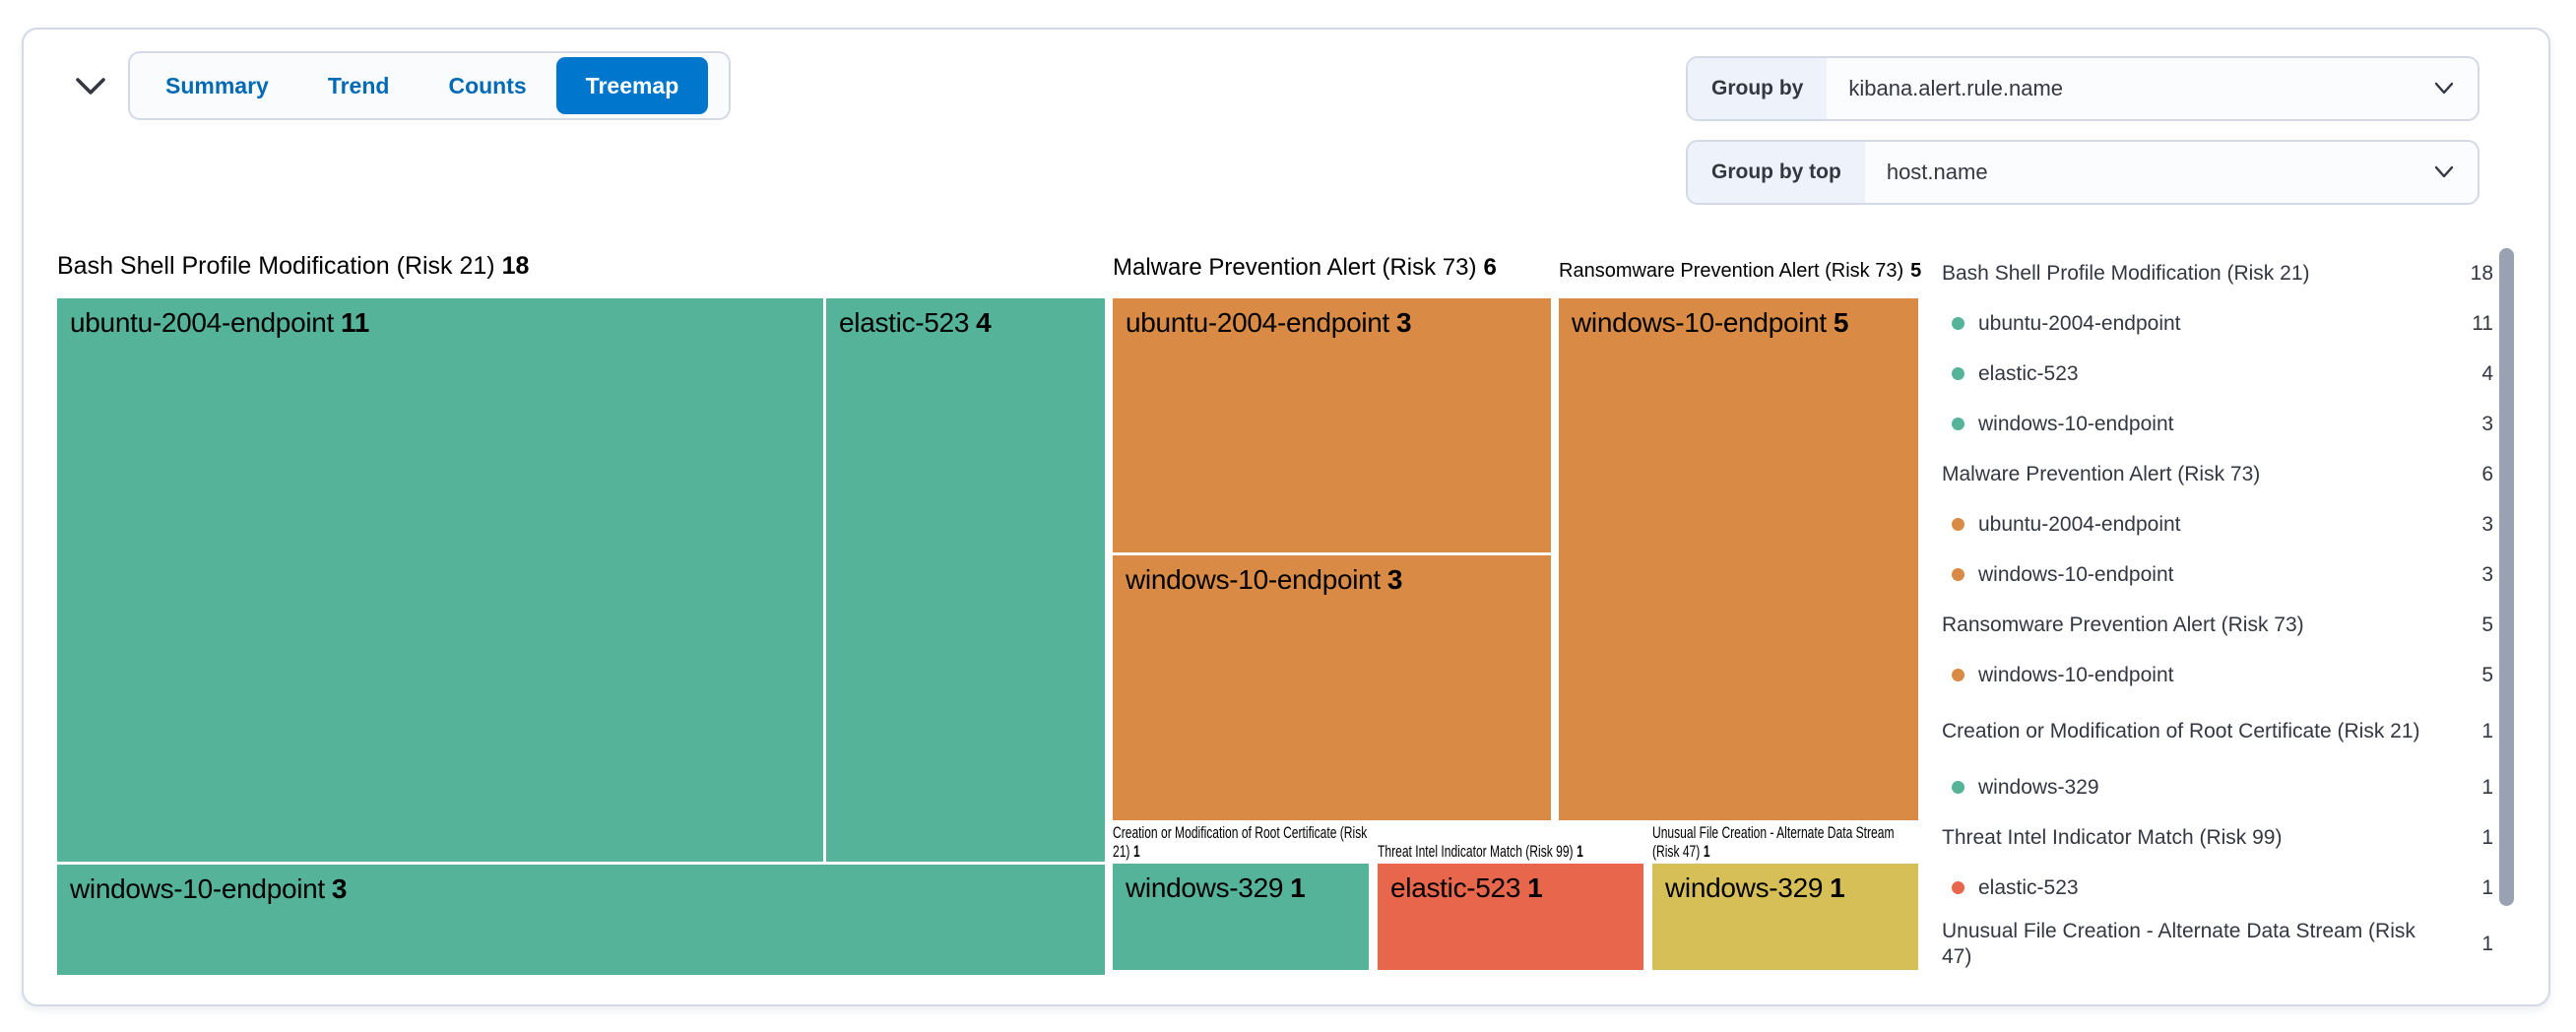 The image size is (2576, 1032). Describe the element at coordinates (358, 85) in the screenshot. I see `tab-trend: Trend` at that location.